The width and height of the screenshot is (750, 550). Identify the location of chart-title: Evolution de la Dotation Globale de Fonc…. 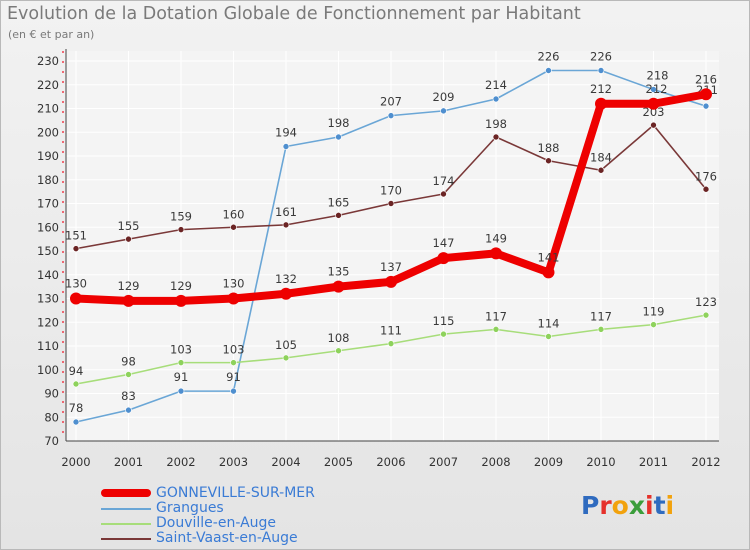
(294, 14).